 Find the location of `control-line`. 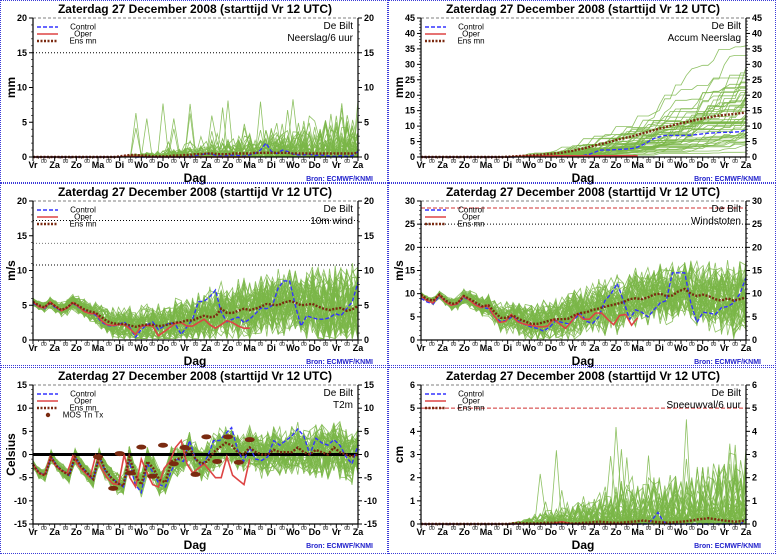

control-line is located at coordinates (195, 460).